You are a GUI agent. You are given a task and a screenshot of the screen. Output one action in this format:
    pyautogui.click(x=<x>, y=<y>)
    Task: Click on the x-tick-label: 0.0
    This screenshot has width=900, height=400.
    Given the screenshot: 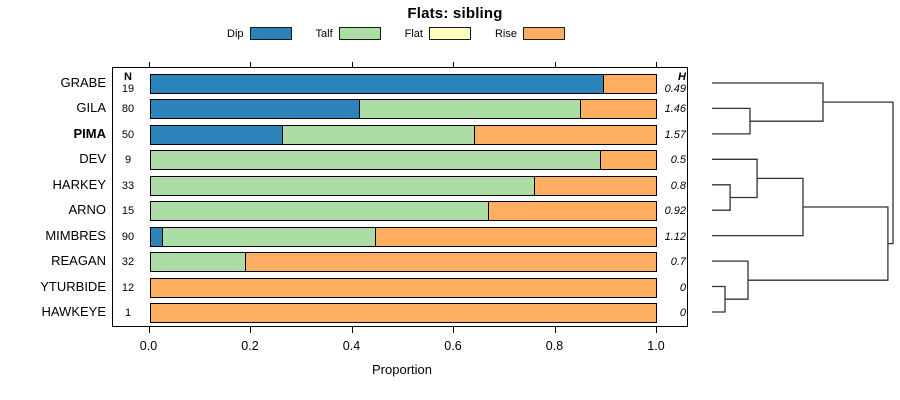 What is the action you would take?
    pyautogui.click(x=148, y=346)
    